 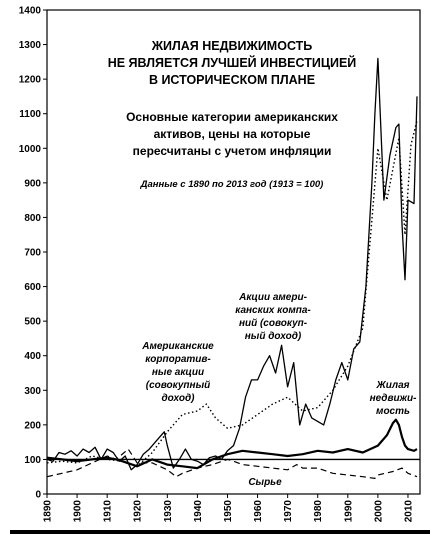 What do you see at coordinates (273, 336) in the screenshot?
I see `annotation-us-stocks-line-4: ный доход)` at bounding box center [273, 336].